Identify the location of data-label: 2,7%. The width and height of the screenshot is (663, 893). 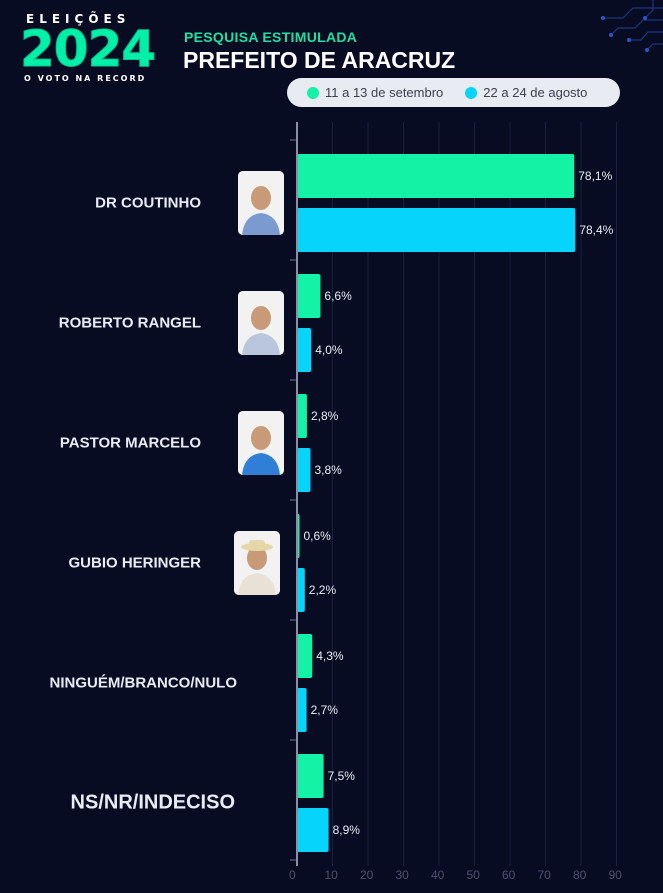
(325, 710).